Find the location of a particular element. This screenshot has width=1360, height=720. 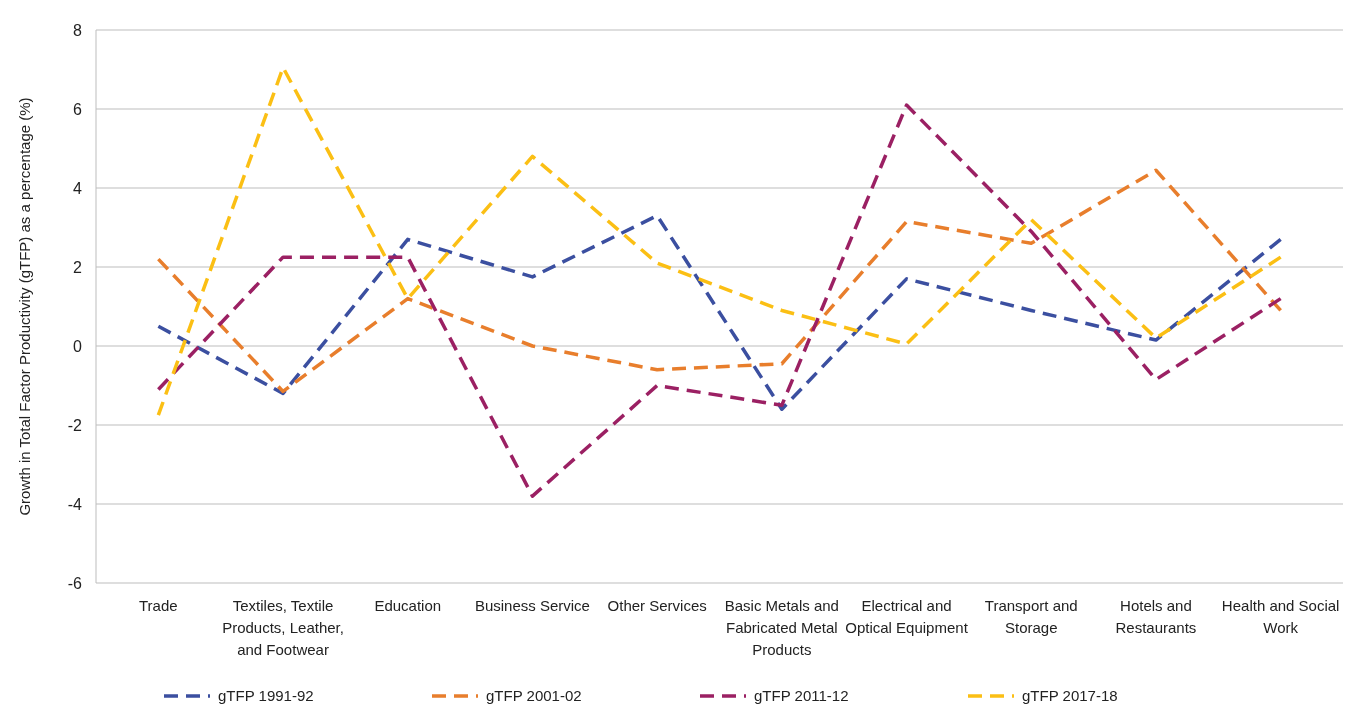

x-tick-label: Trade is located at coordinates (158, 605).